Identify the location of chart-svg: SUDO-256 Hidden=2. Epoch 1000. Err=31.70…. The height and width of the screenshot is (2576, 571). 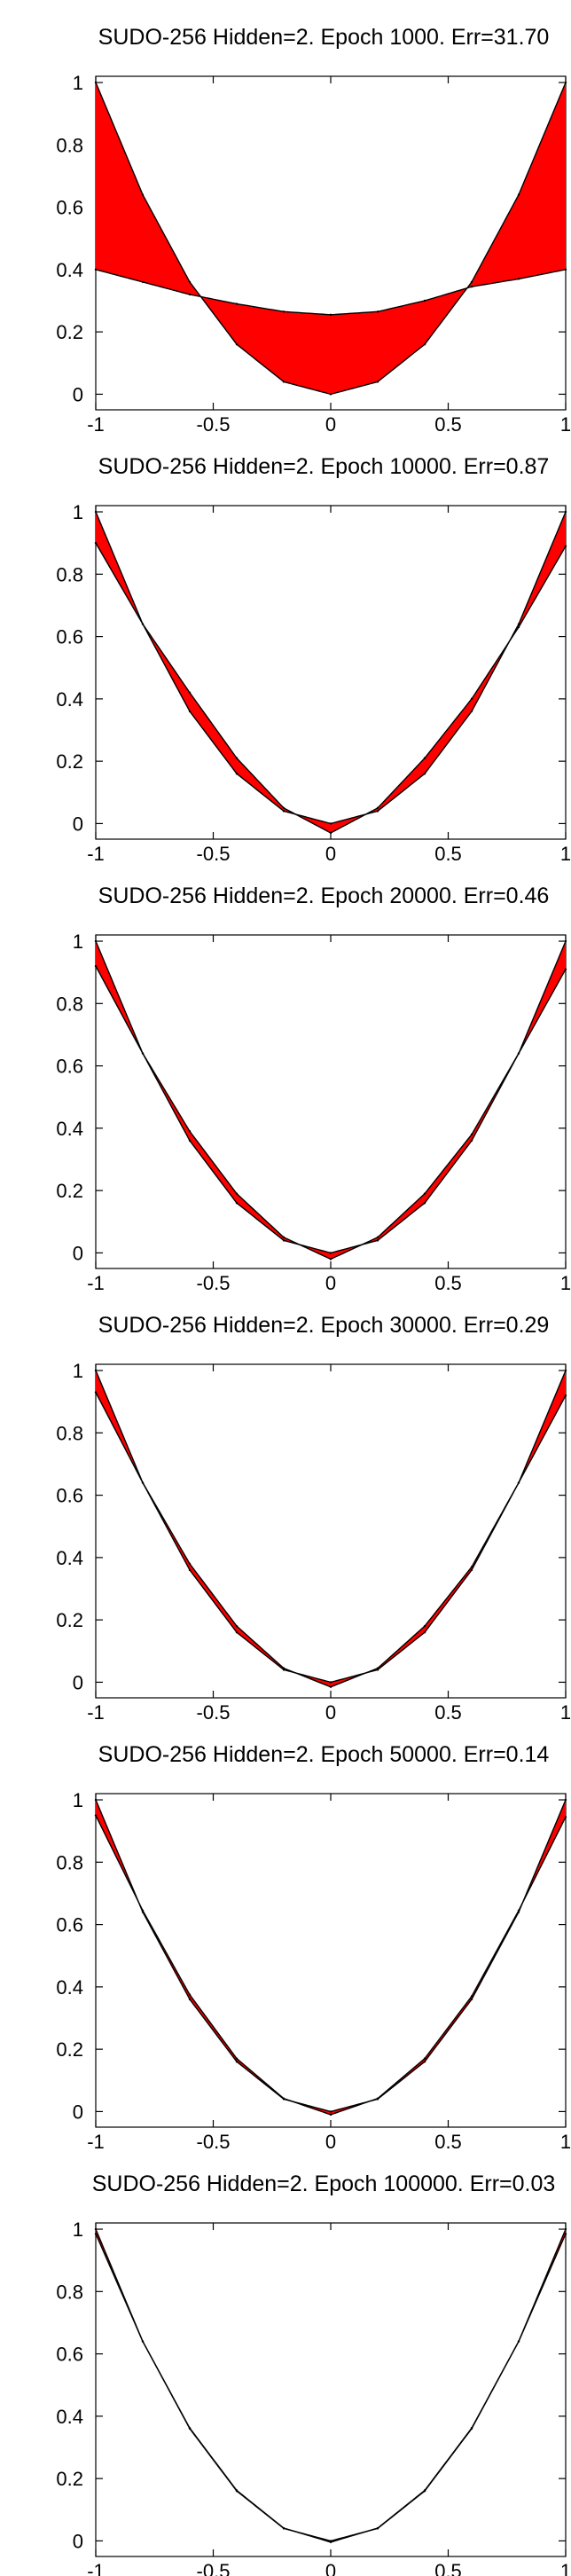
(313, 230).